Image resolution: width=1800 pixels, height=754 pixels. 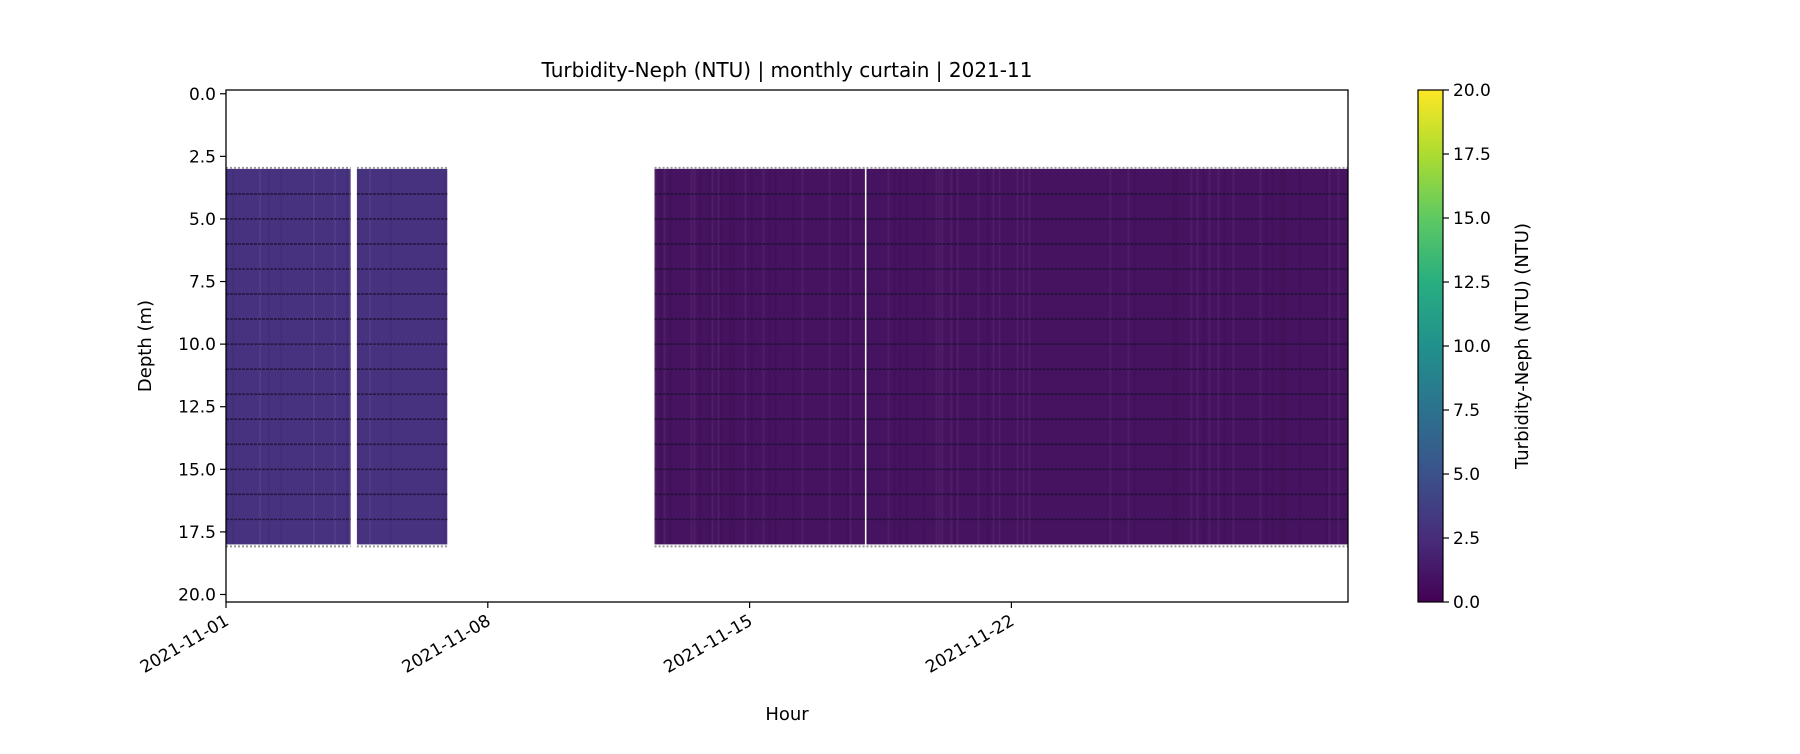 I want to click on colorbar, so click(x=1430, y=346).